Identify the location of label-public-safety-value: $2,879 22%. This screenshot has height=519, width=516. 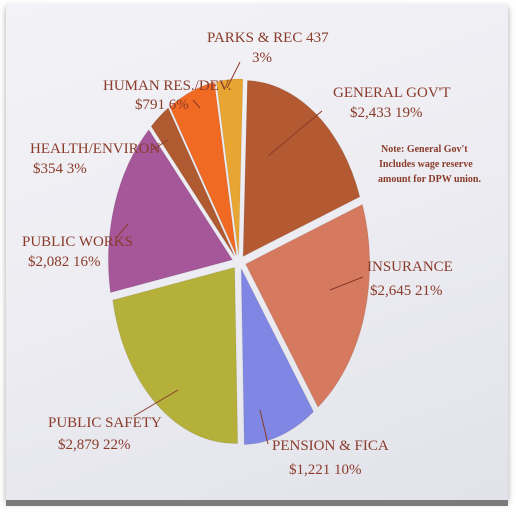
(94, 445).